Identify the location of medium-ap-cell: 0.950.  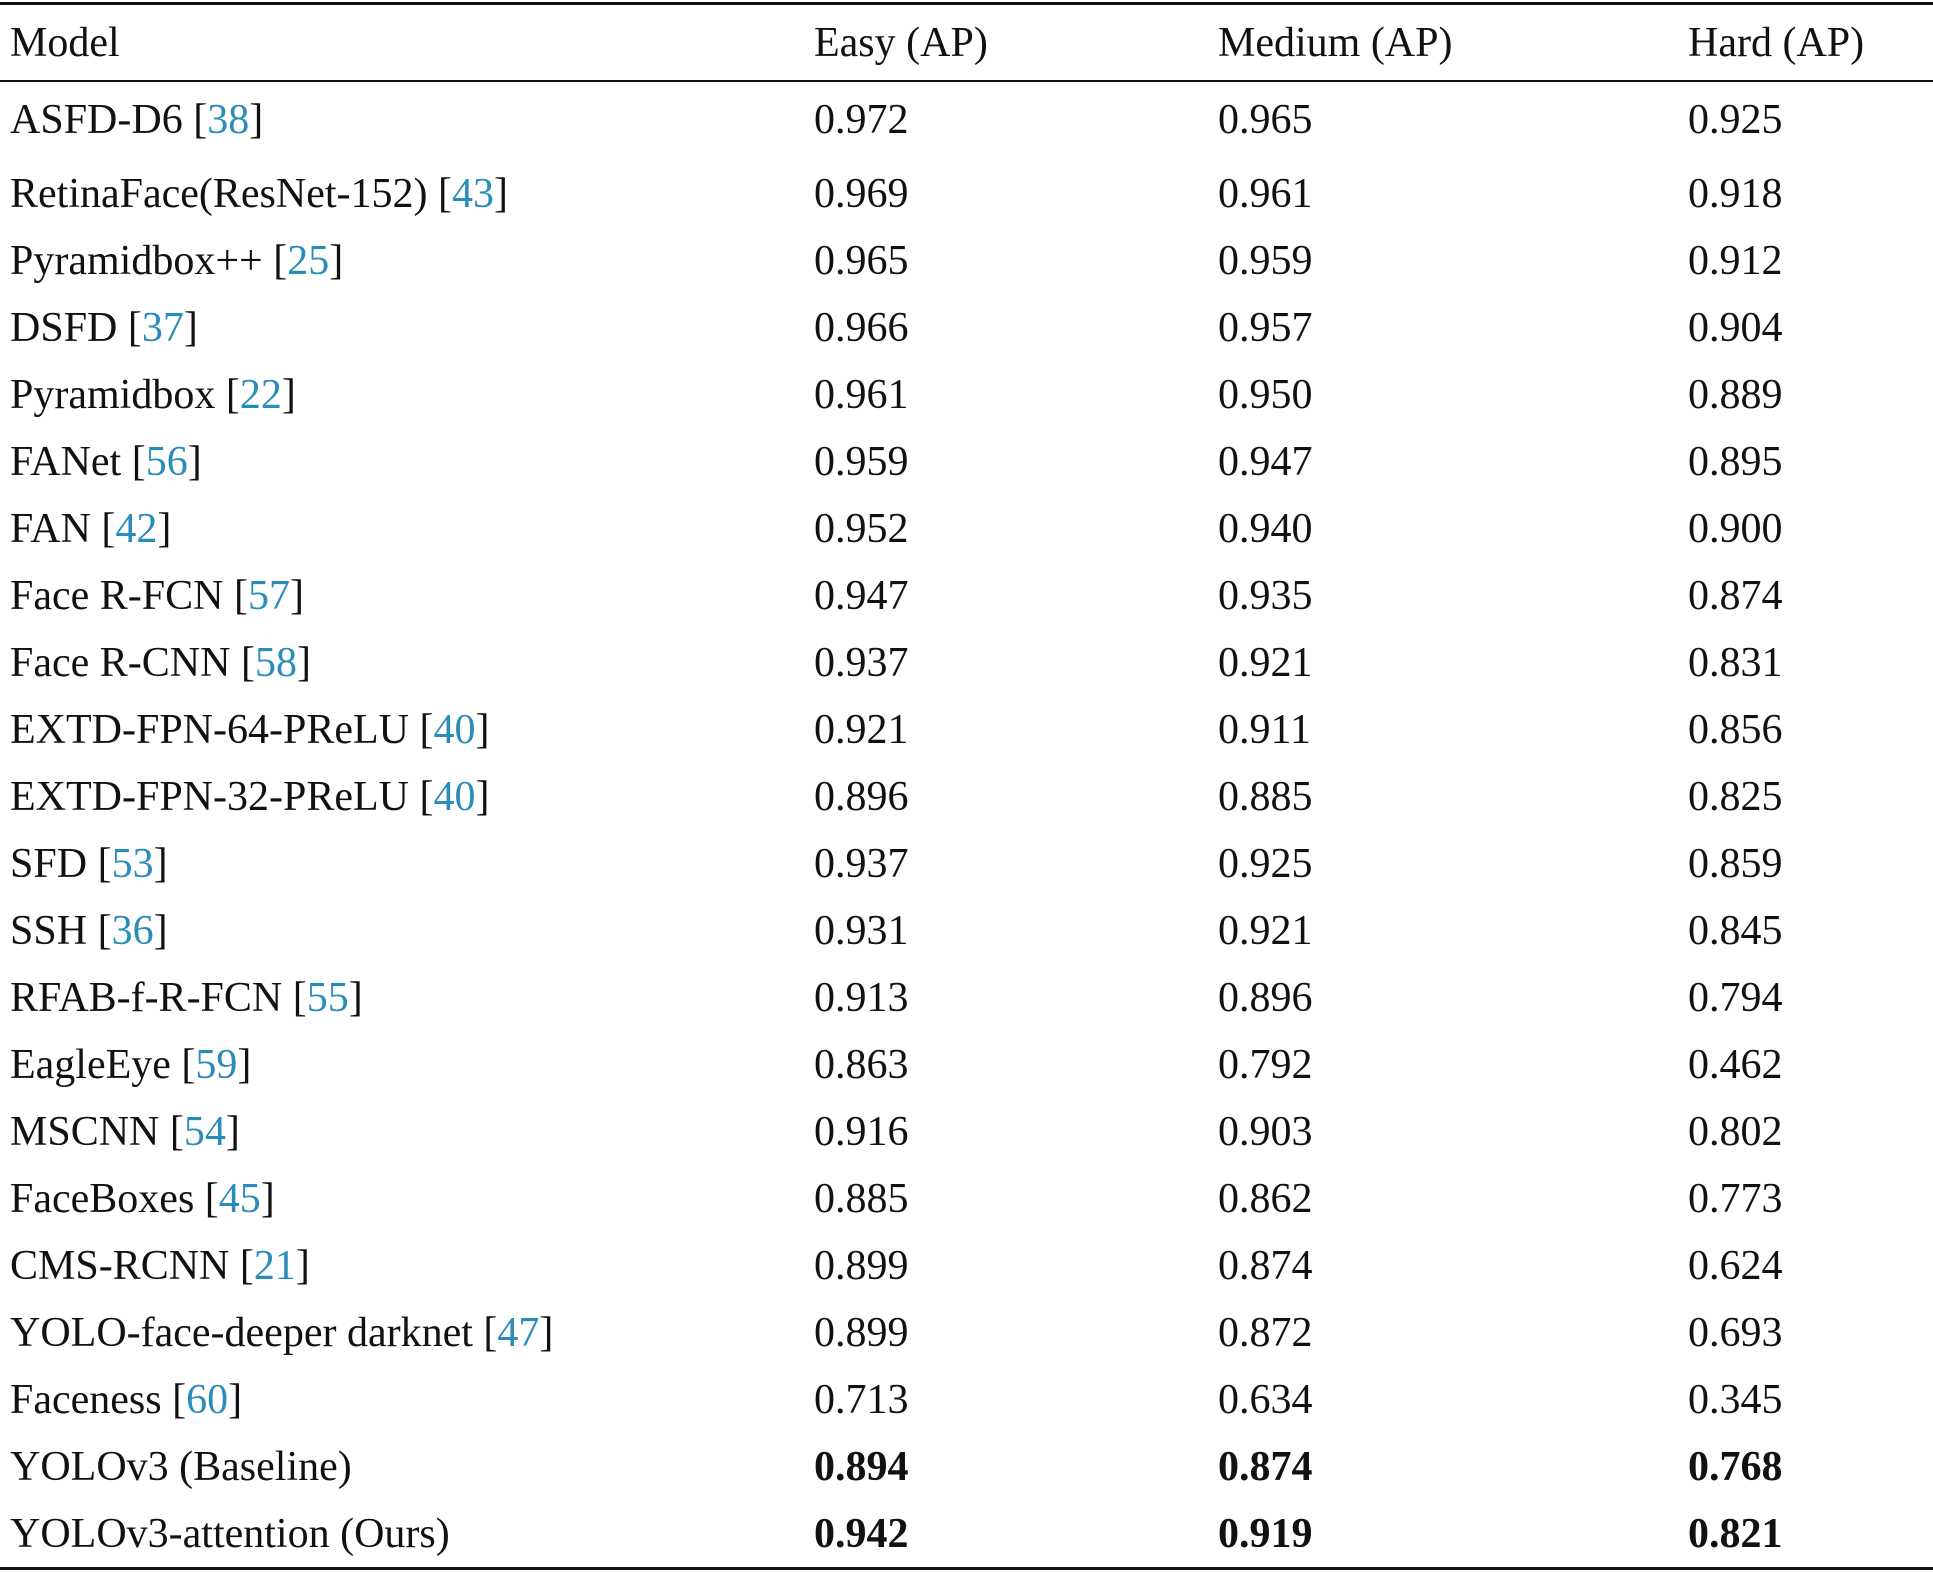
(1265, 394).